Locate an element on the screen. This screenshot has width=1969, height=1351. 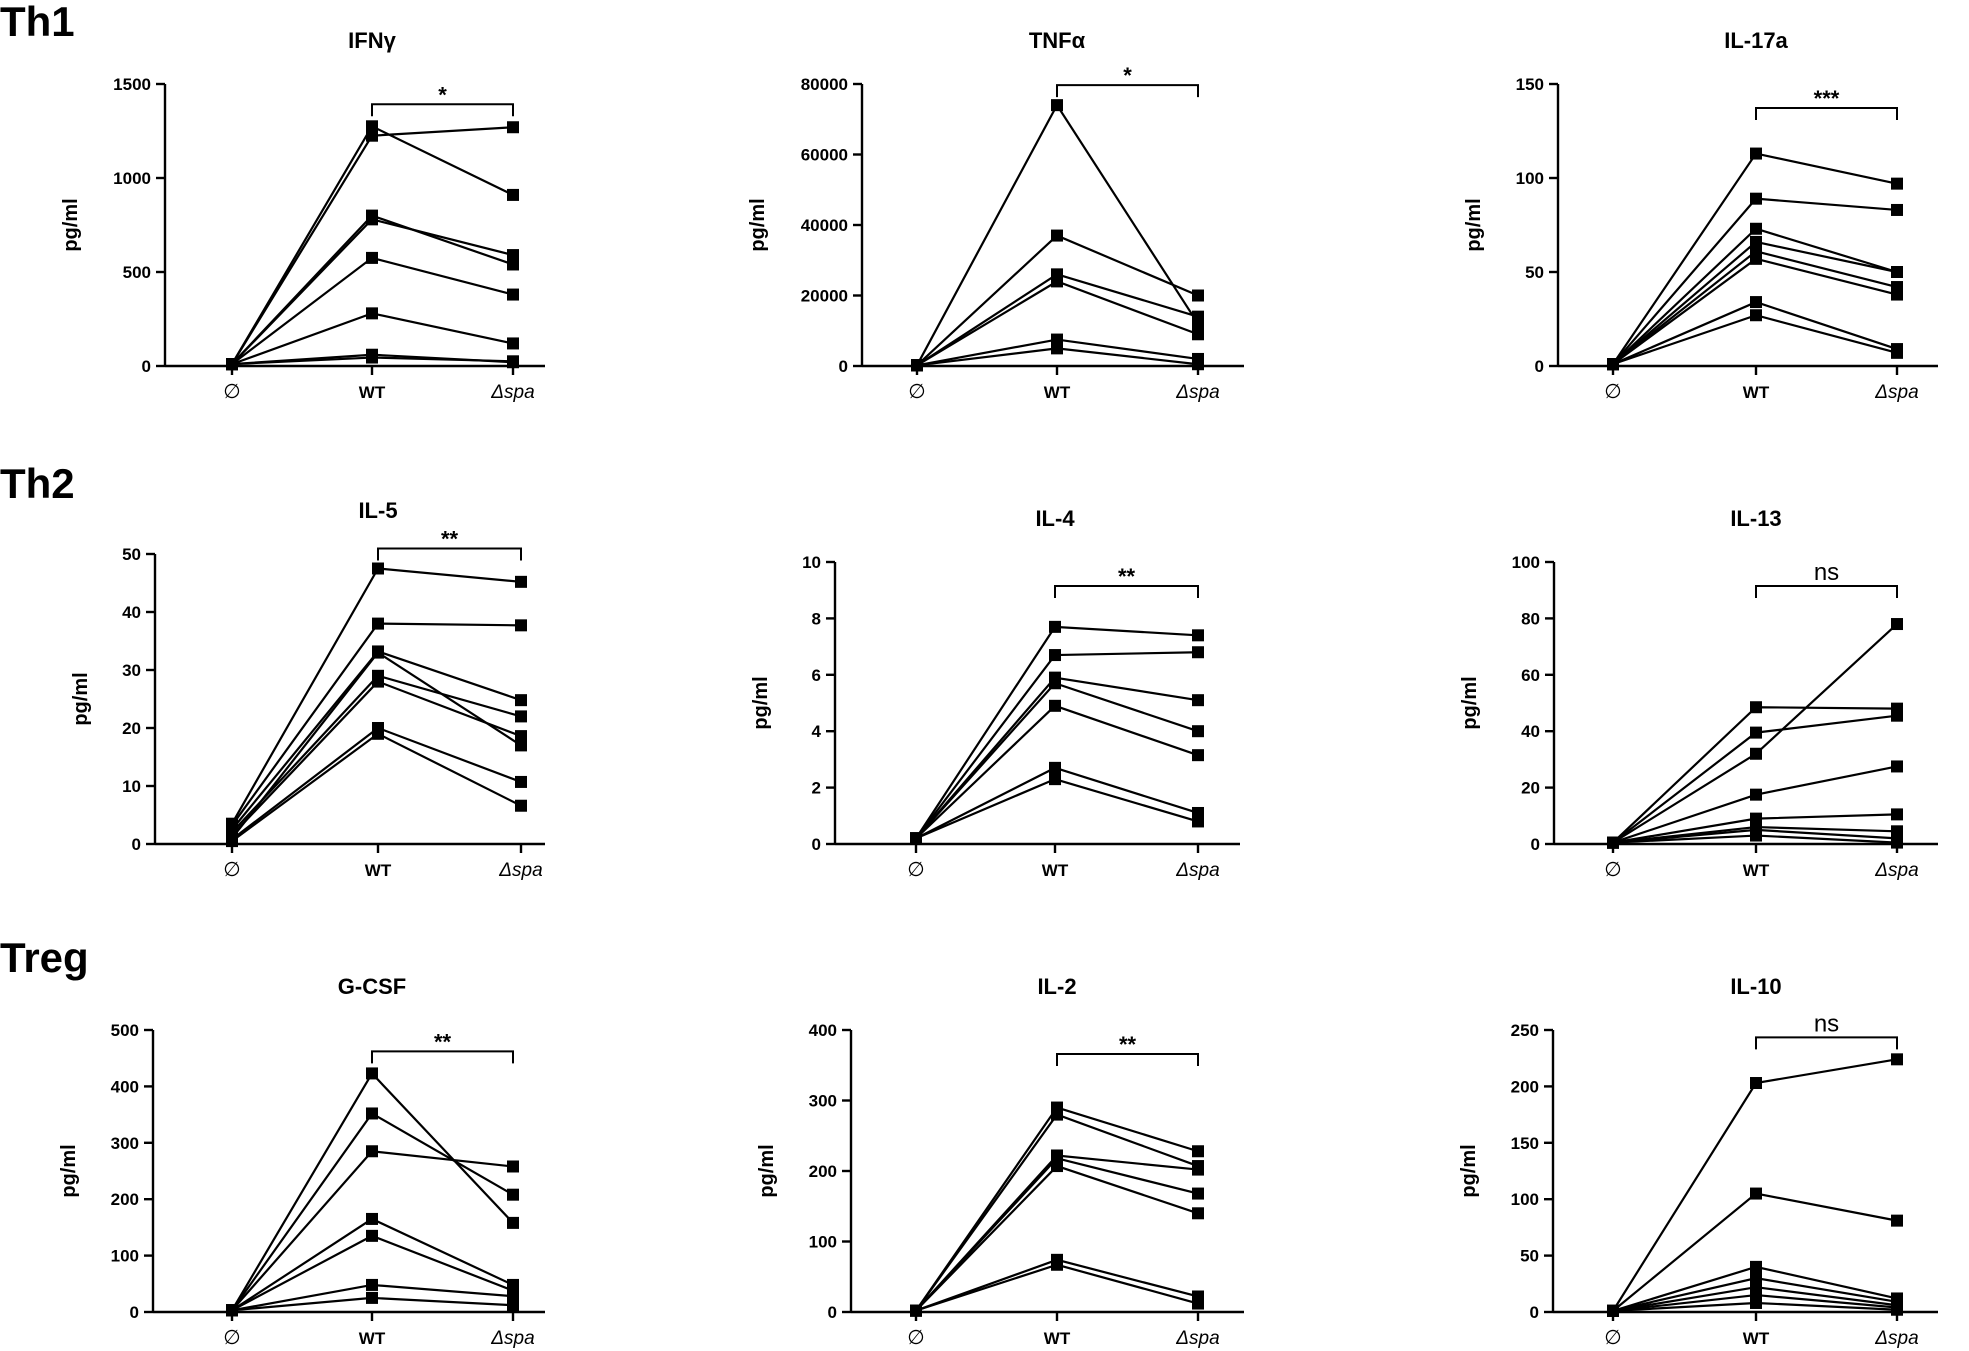
chart-panel-ifn-: IFNγ 0 500 1000 1500 pg/ml ∅ WT Δspa * is located at coordinates (302, 215).